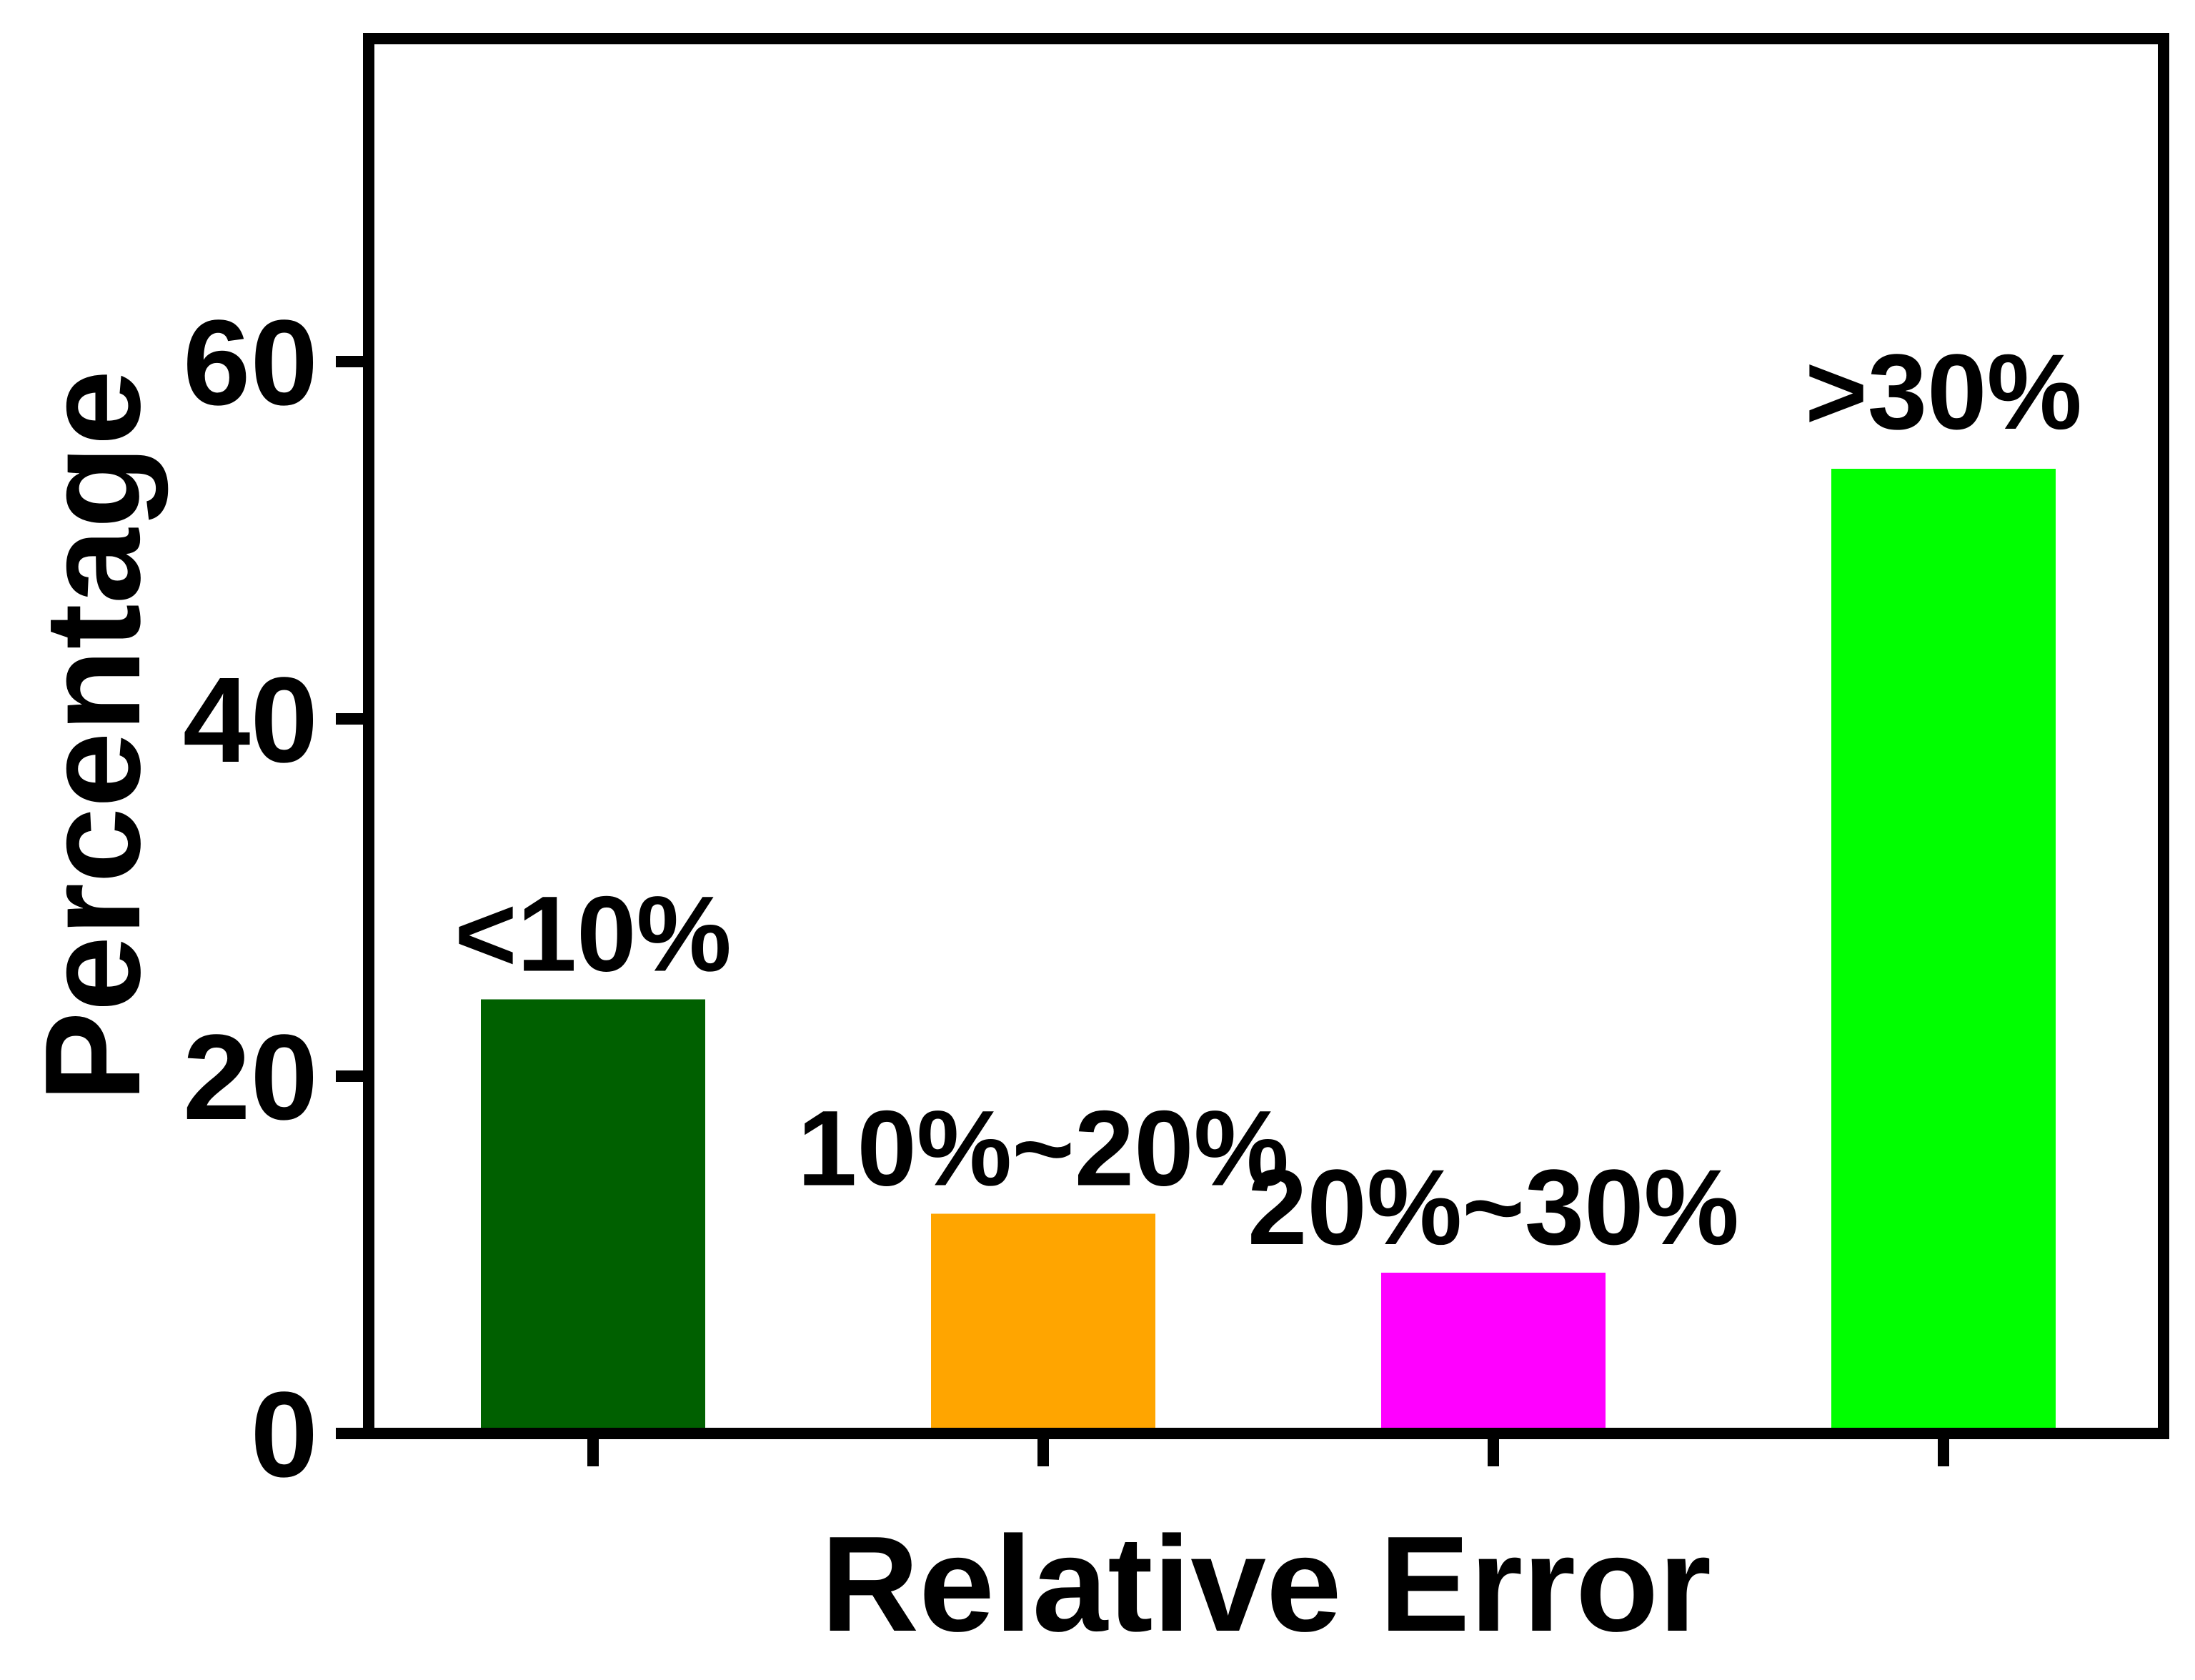 The image size is (2195, 1680). I want to click on y-axis-title: Percentage, so click(93, 736).